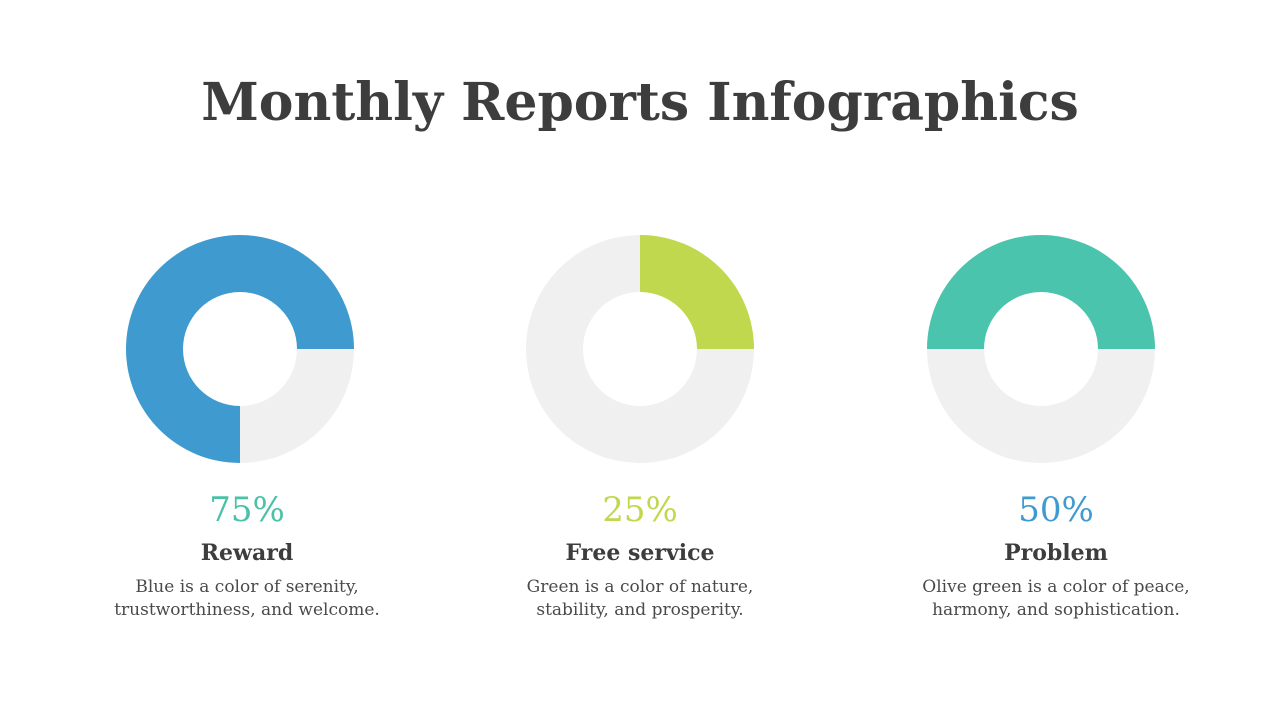  Describe the element at coordinates (640, 510) in the screenshot. I see `percent-value-free-service: 25%` at that location.